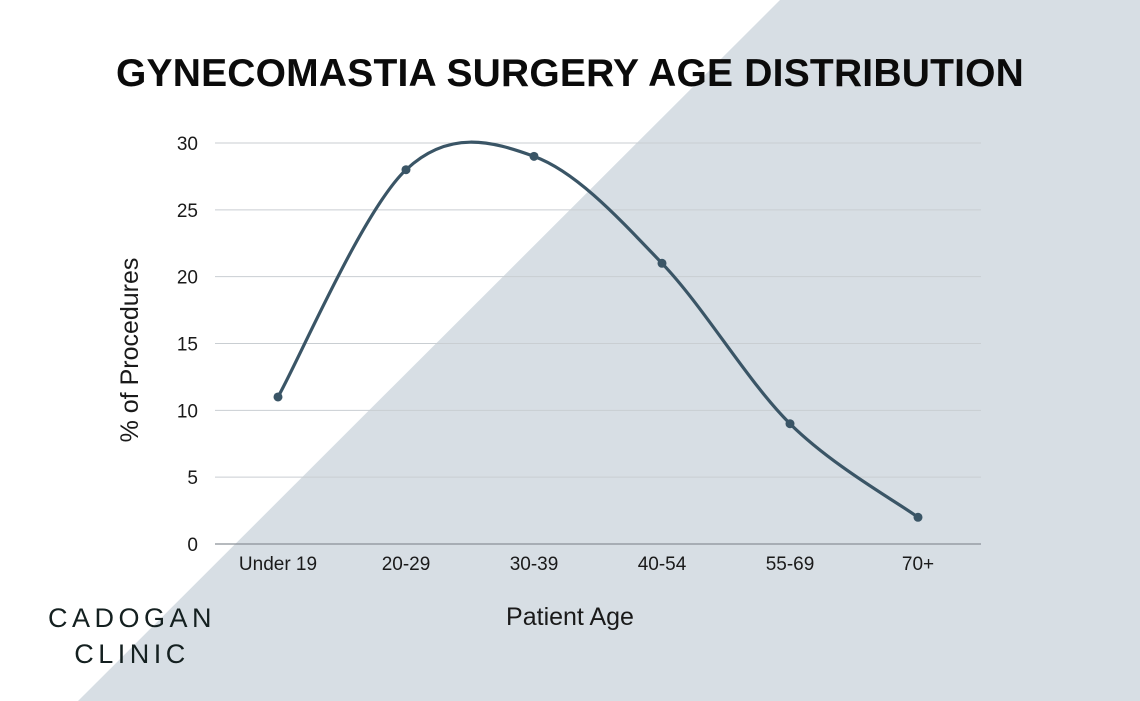  Describe the element at coordinates (132, 654) in the screenshot. I see `logo-line-2: CLINIC` at that location.